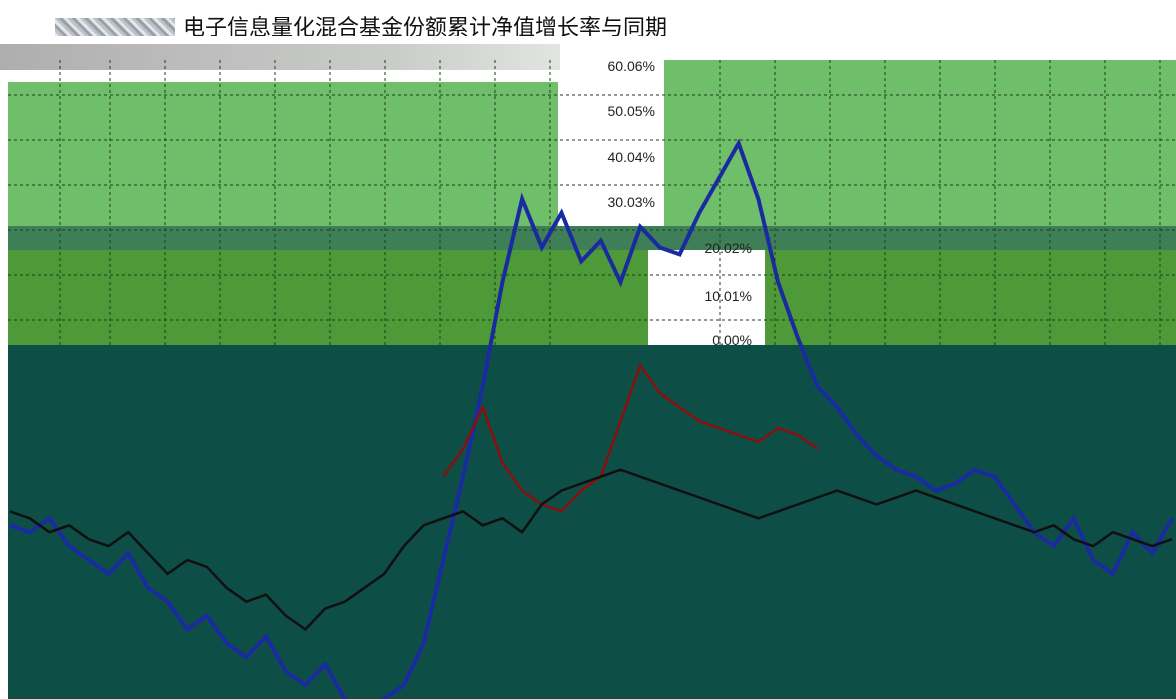  I want to click on chart-title-text: 电子信息量化混合基金份额累计净值增长率与同期, so click(425, 26).